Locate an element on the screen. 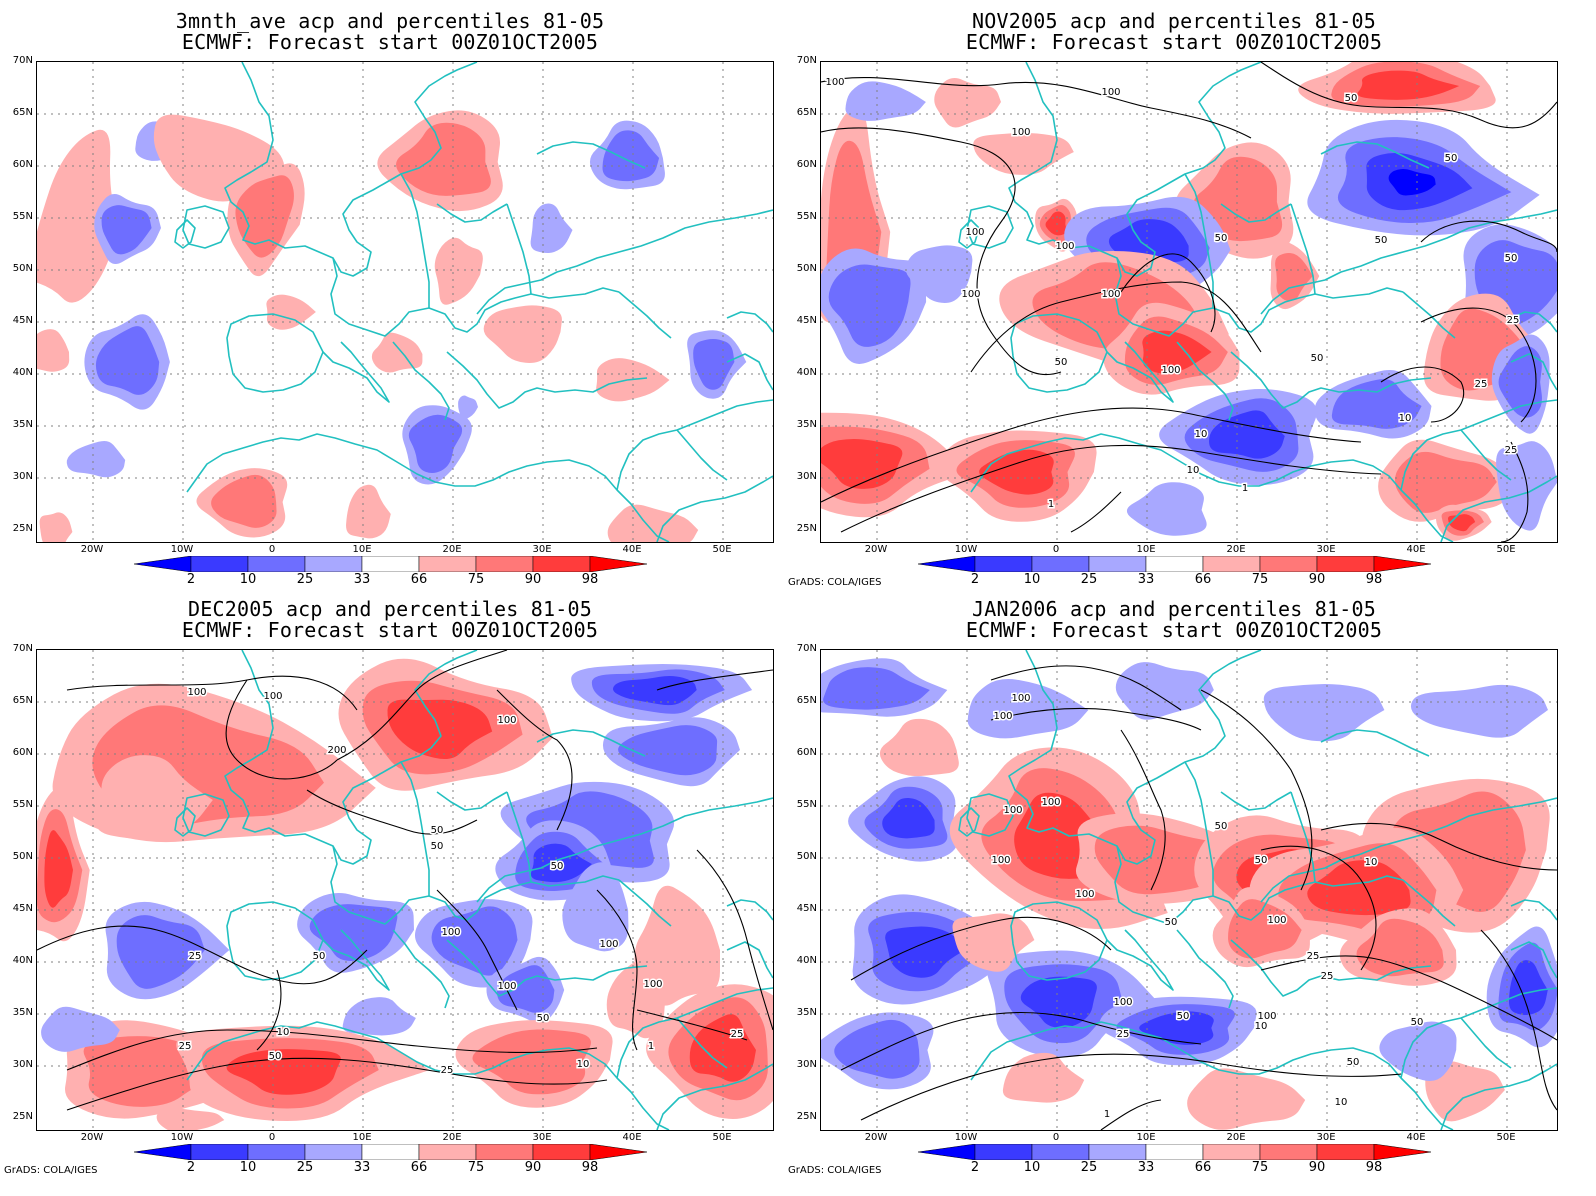 Image resolution: width=1596 pixels, height=1196 pixels. latitude-label: 70N is located at coordinates (806, 60).